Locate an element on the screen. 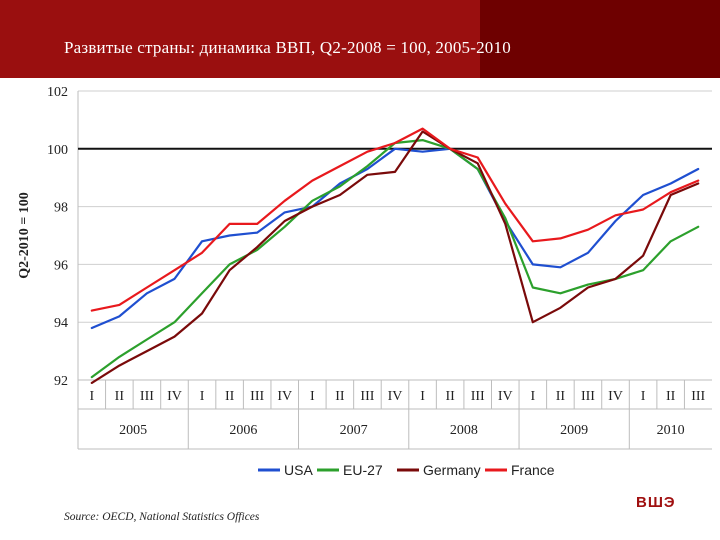 The width and height of the screenshot is (720, 540). legend-label-usa: USA is located at coordinates (298, 470).